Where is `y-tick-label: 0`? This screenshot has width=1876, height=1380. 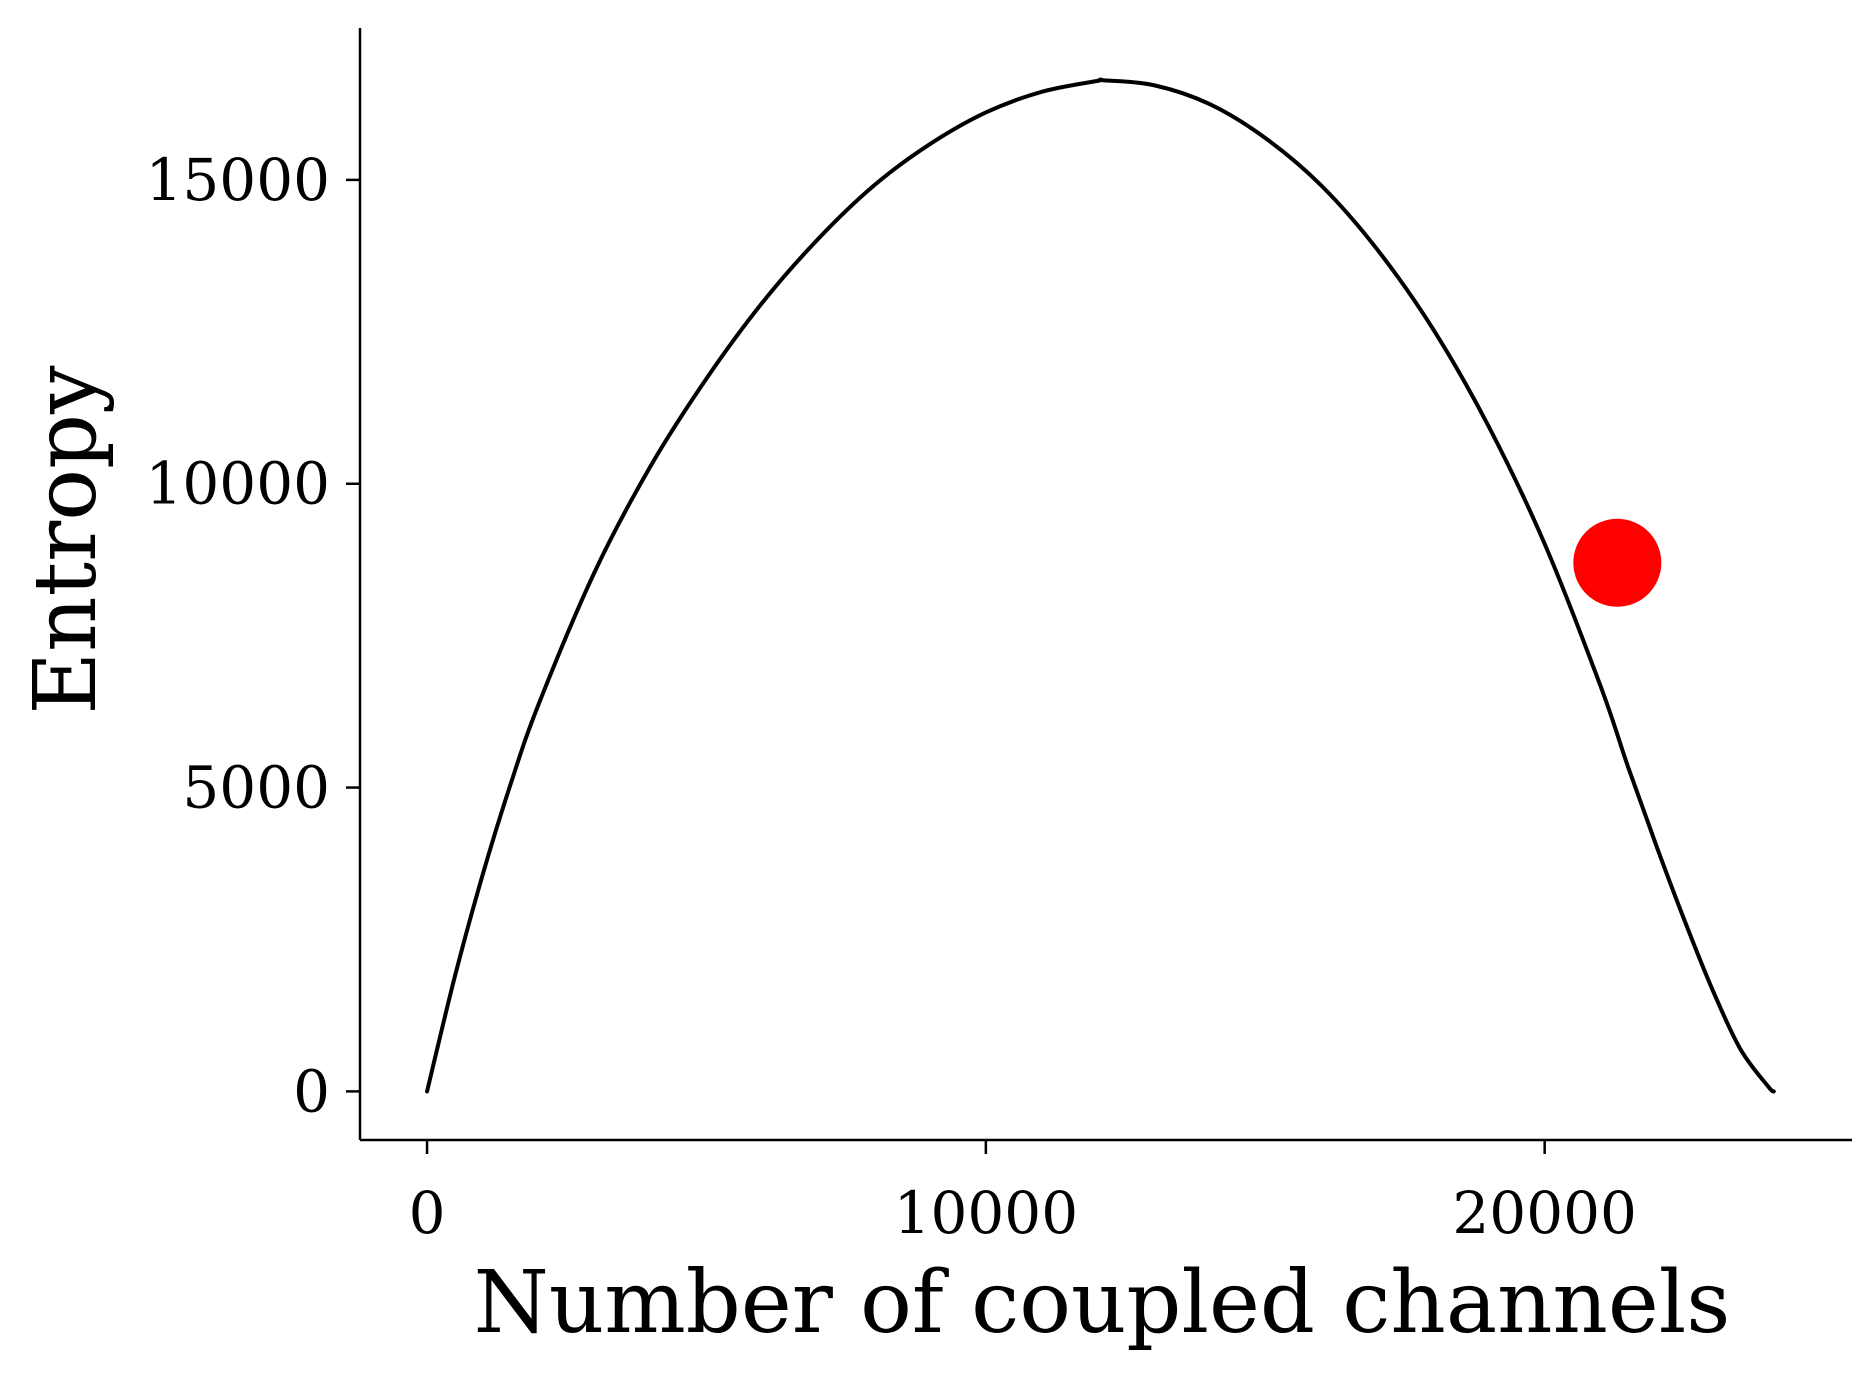
y-tick-label: 0 is located at coordinates (311, 1091).